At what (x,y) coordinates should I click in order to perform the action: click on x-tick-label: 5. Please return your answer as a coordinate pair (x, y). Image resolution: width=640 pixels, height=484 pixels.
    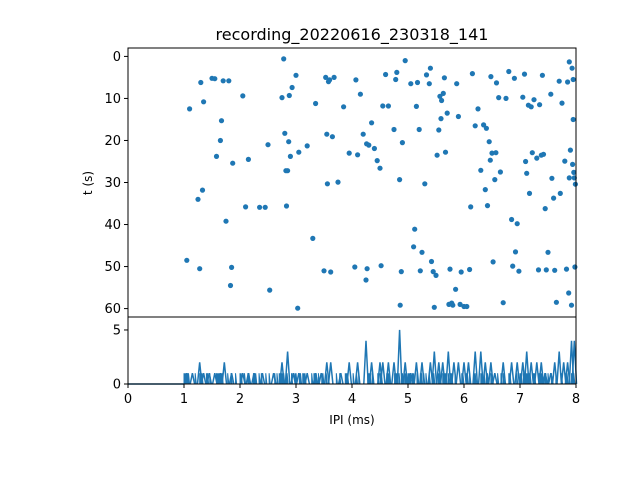
    Looking at the image, I should click on (408, 399).